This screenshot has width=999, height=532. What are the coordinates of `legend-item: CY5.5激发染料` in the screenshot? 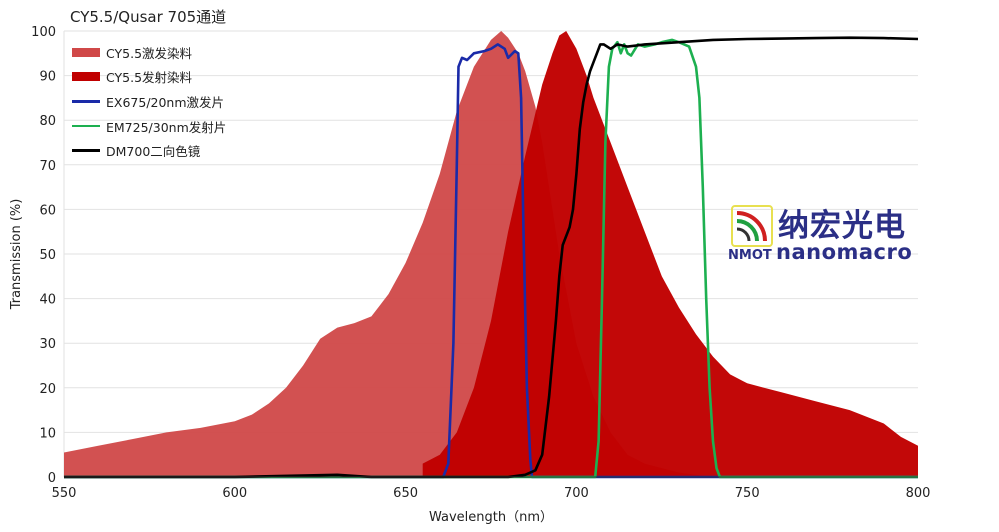 It's located at (149, 52).